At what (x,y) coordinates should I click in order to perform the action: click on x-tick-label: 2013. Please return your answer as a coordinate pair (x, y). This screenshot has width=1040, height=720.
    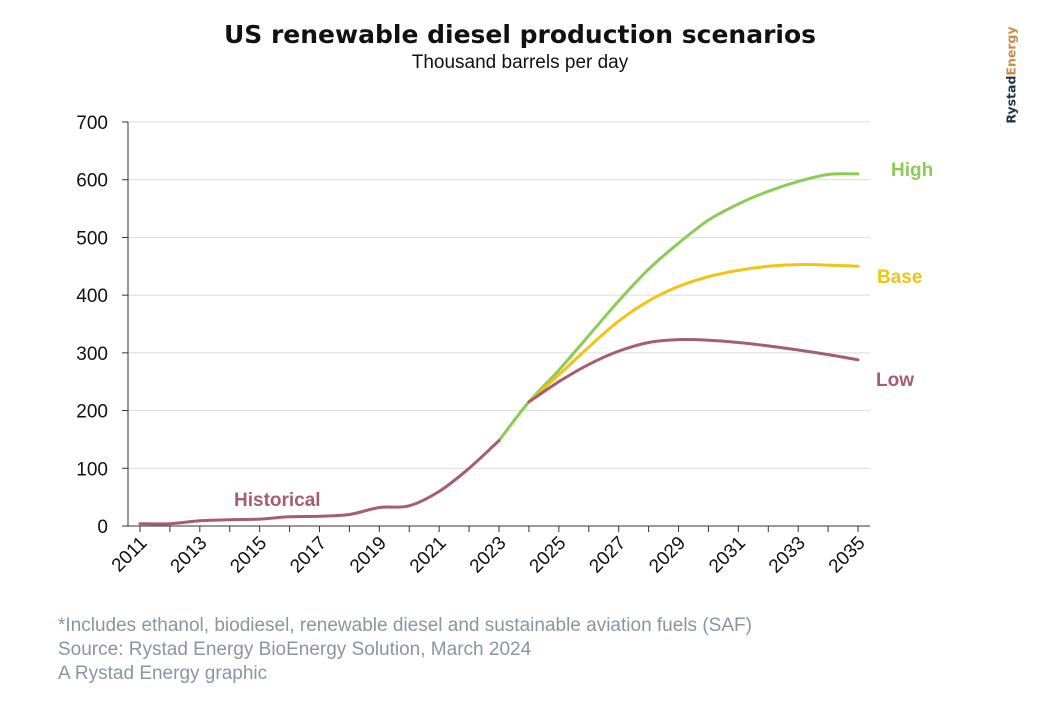
    Looking at the image, I should click on (189, 555).